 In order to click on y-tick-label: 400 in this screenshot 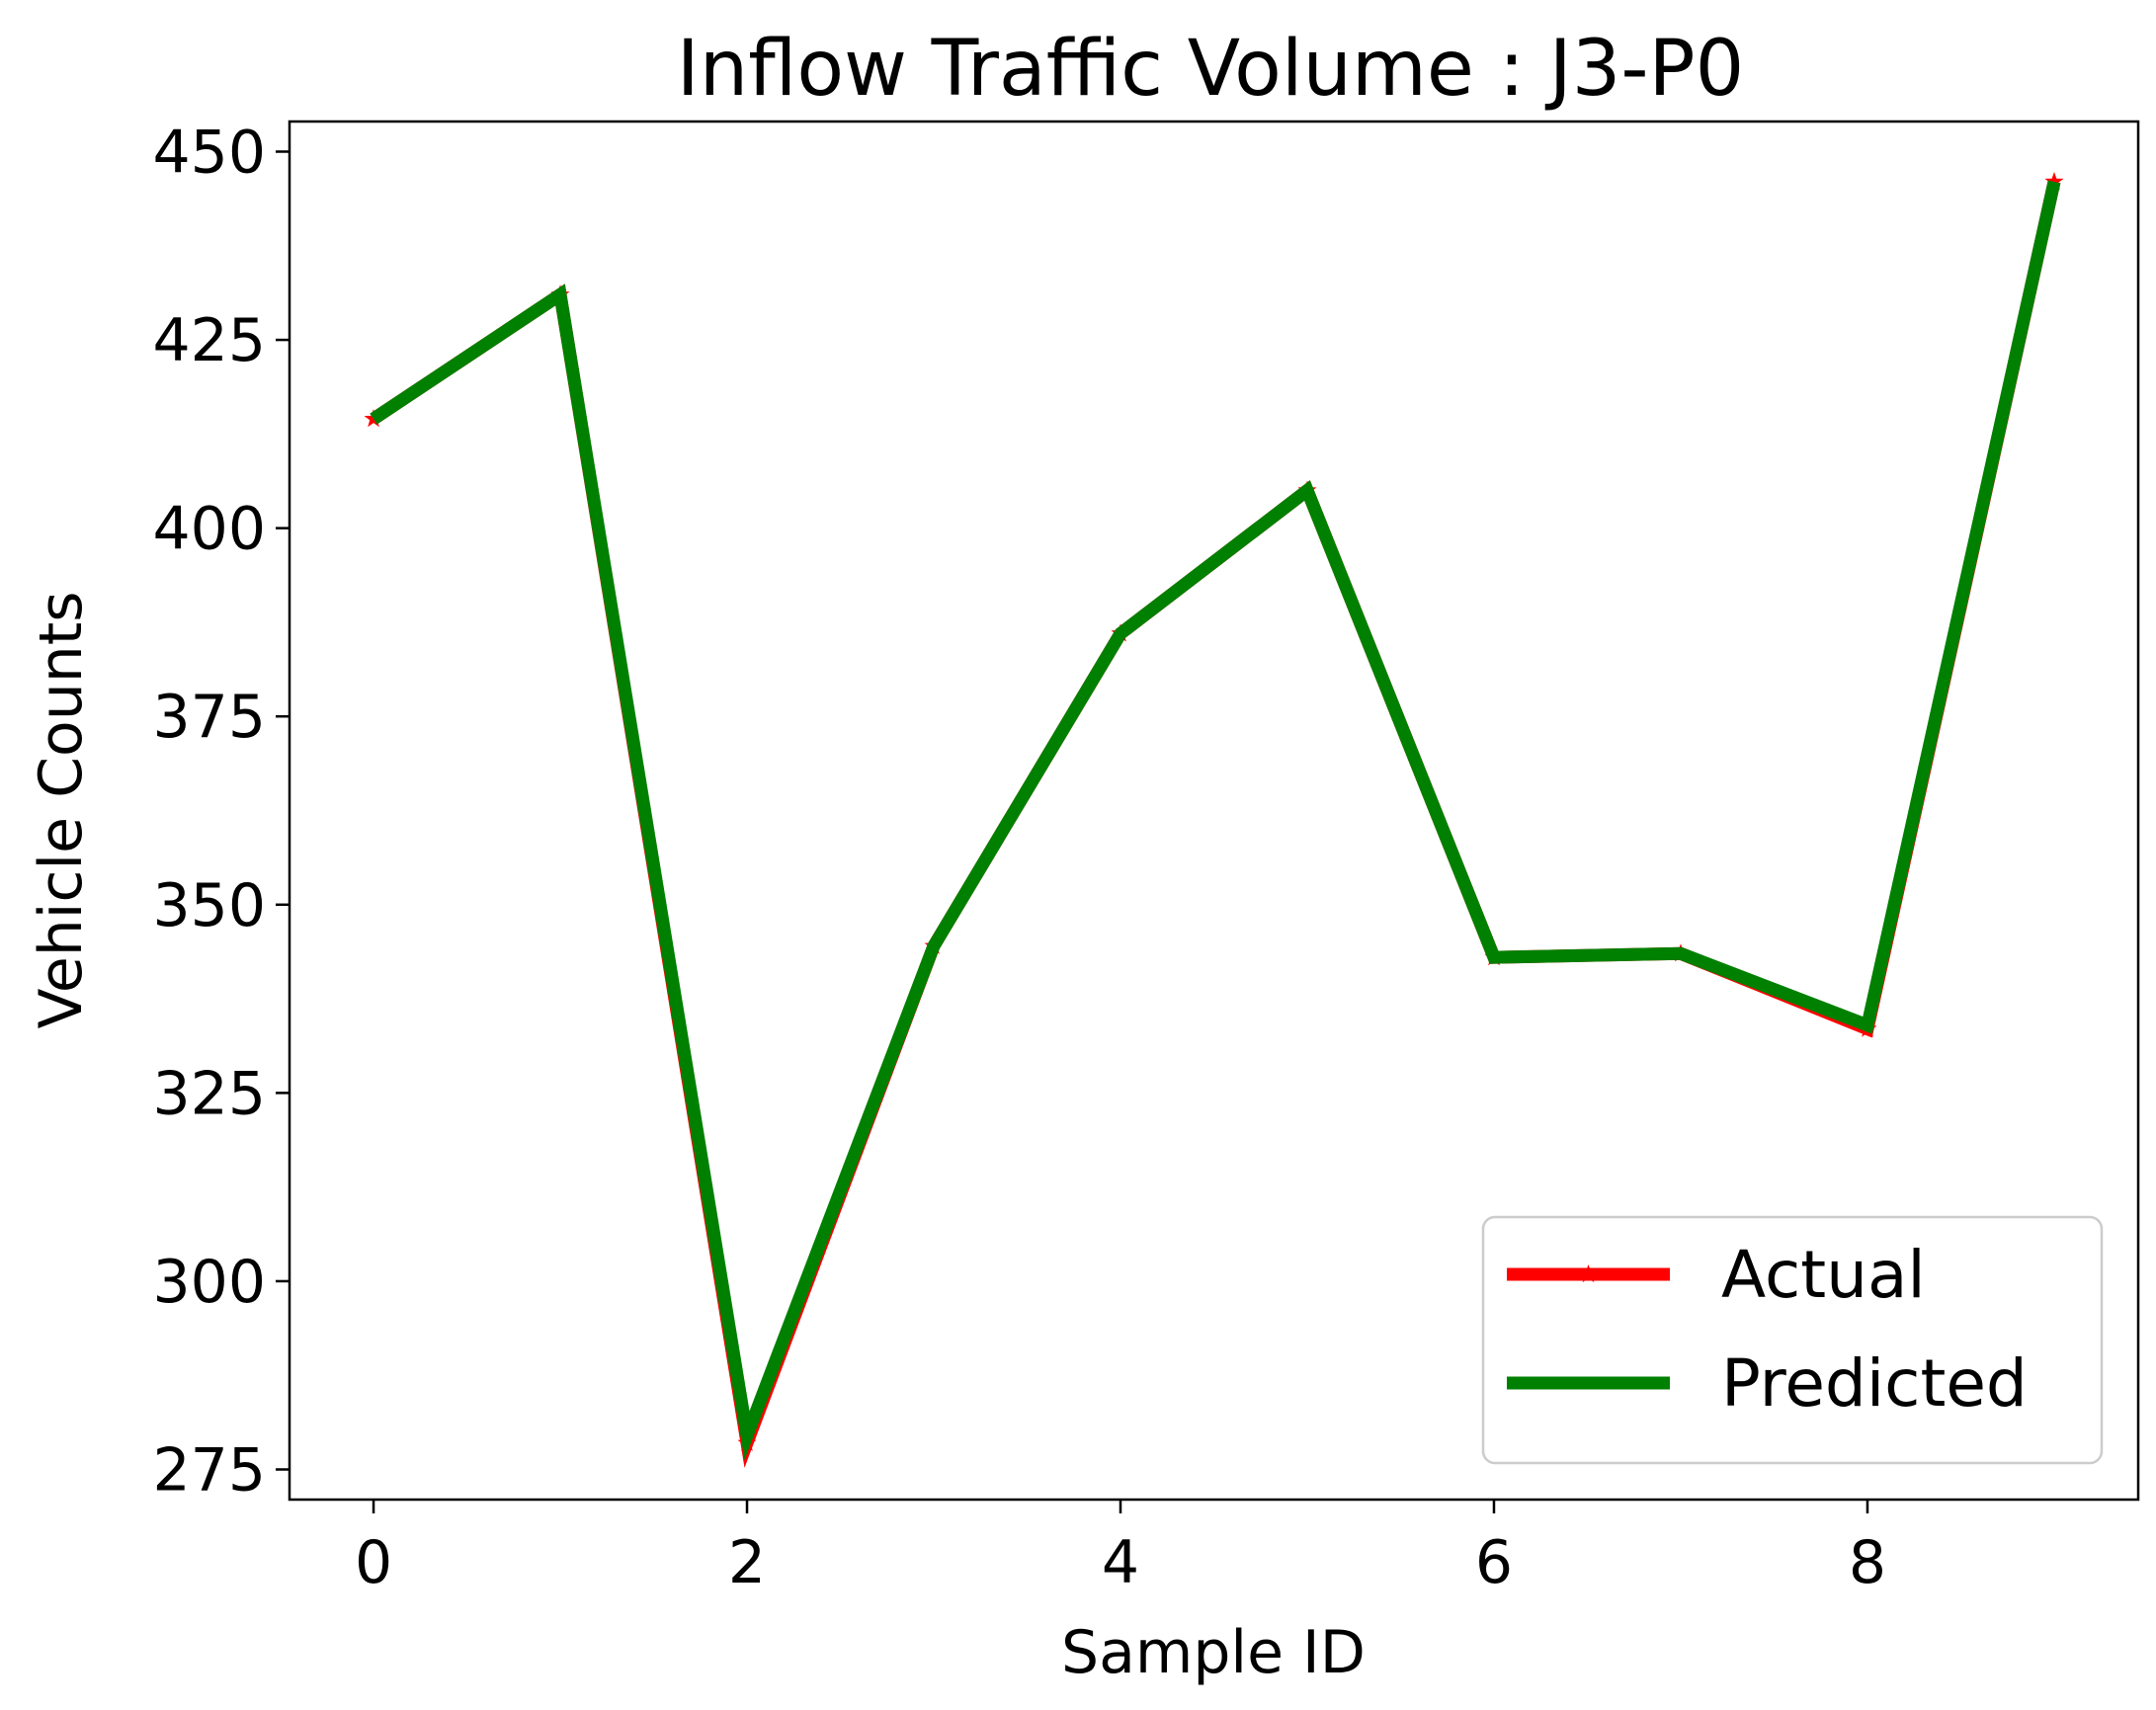, I will do `click(209, 530)`.